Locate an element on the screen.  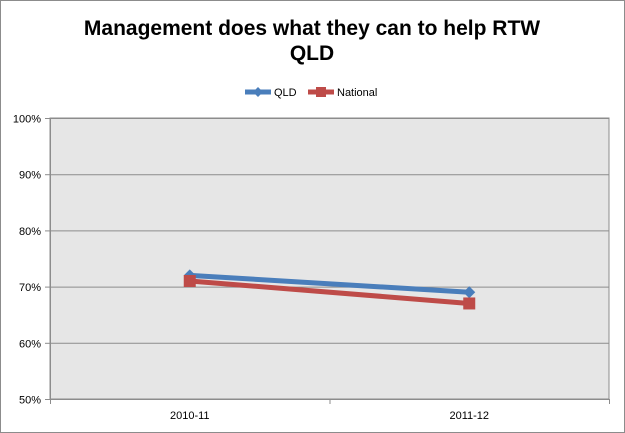
legend-label-qld: QLD is located at coordinates (285, 93).